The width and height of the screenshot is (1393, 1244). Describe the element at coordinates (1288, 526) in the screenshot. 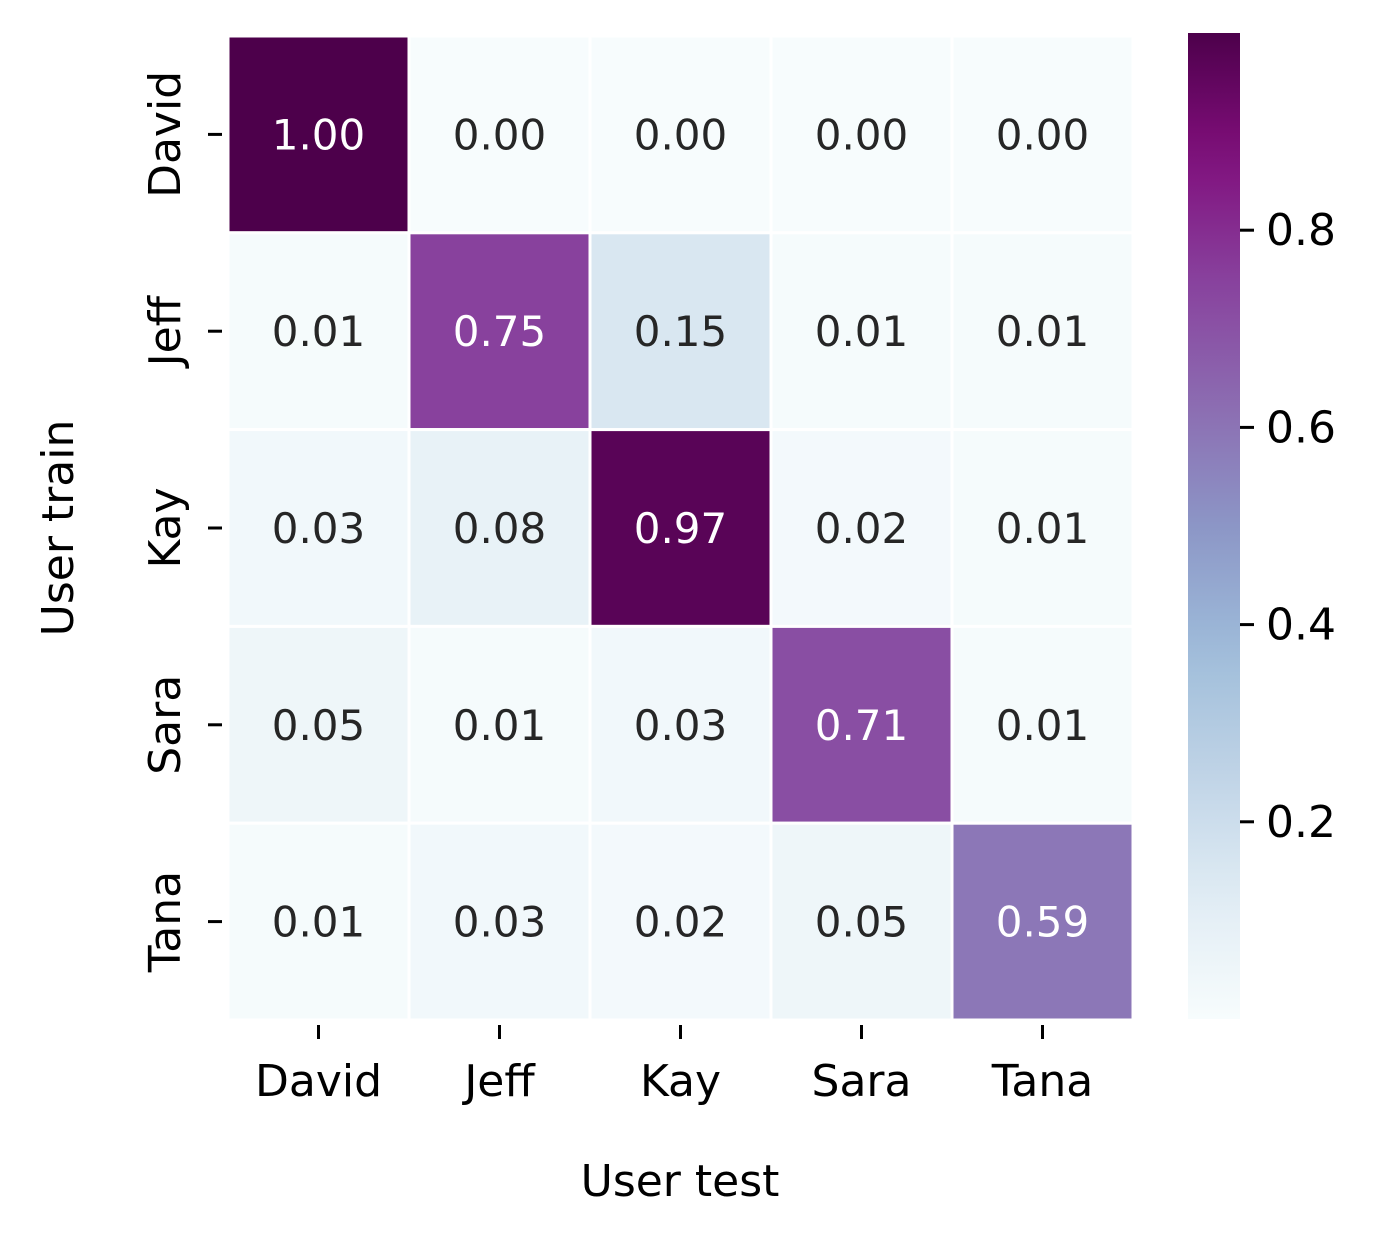

I see `colorbar-ticks: 0.2 0.4 0.6 0.8` at that location.